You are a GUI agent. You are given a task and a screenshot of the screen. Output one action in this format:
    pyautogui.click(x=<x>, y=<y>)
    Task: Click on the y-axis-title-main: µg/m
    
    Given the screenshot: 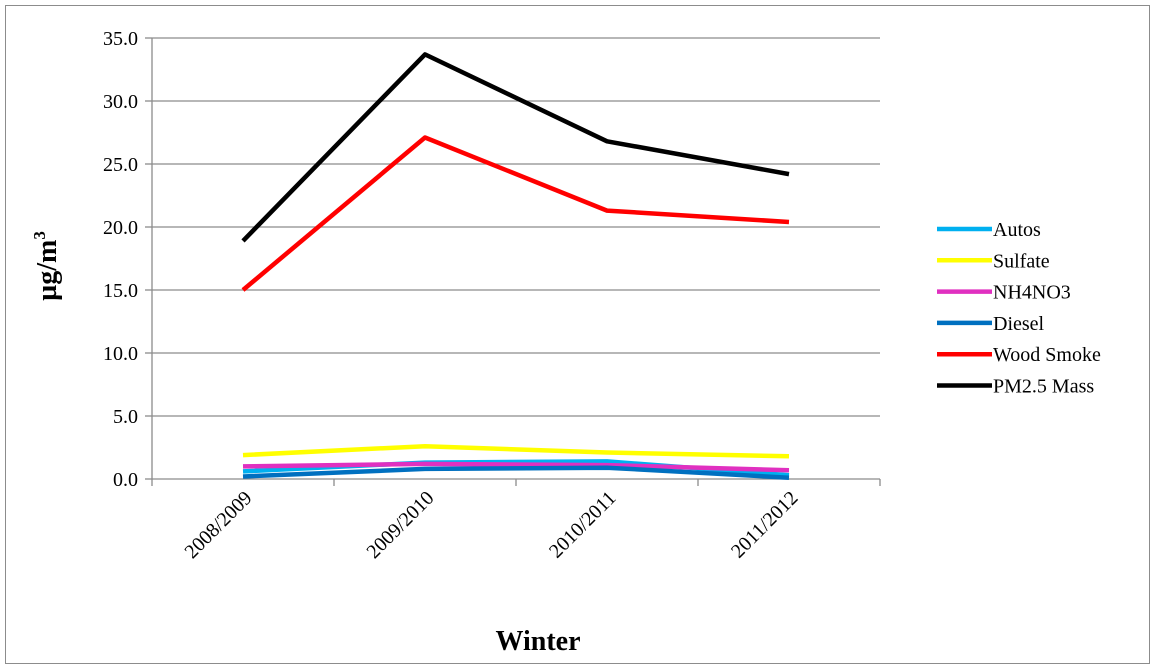 What is the action you would take?
    pyautogui.click(x=47, y=270)
    